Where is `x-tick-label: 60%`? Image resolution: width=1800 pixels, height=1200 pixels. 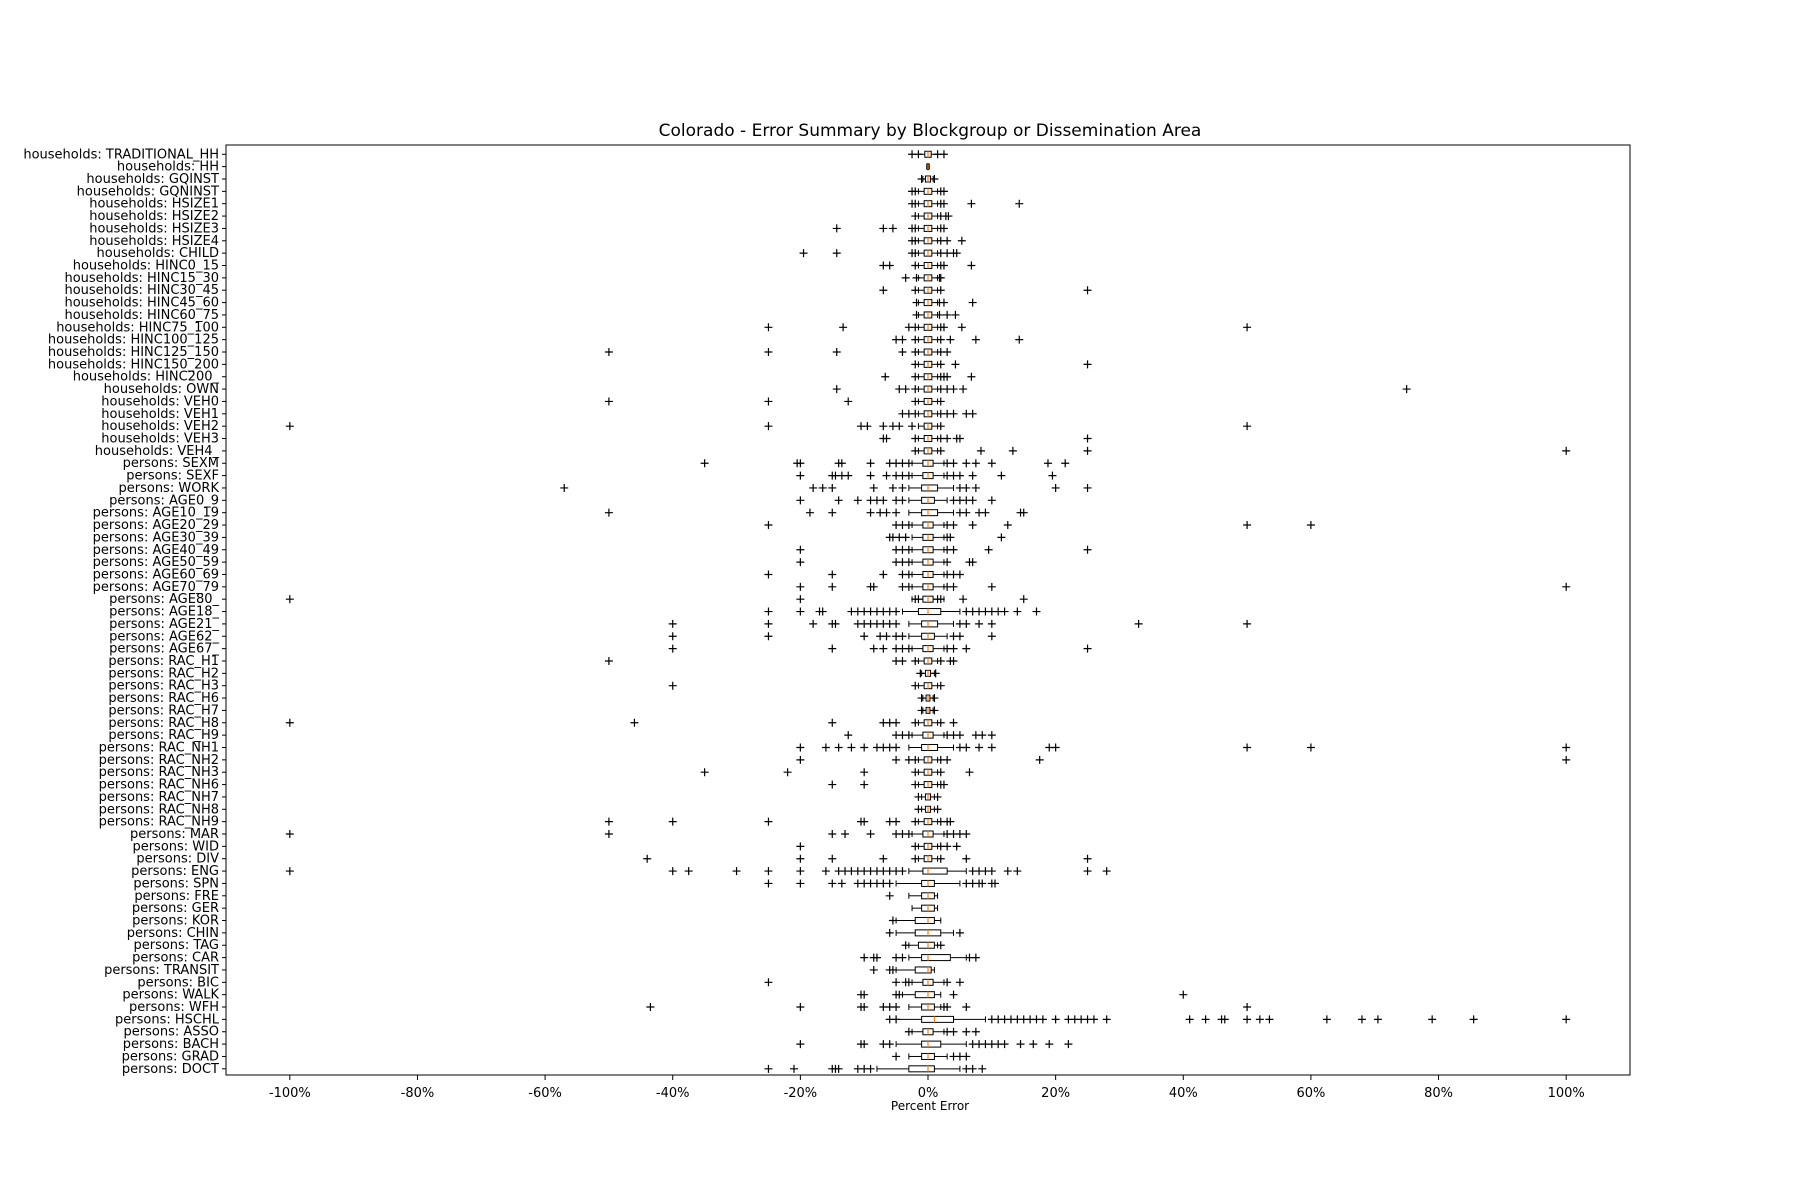 x-tick-label: 60% is located at coordinates (1310, 1093).